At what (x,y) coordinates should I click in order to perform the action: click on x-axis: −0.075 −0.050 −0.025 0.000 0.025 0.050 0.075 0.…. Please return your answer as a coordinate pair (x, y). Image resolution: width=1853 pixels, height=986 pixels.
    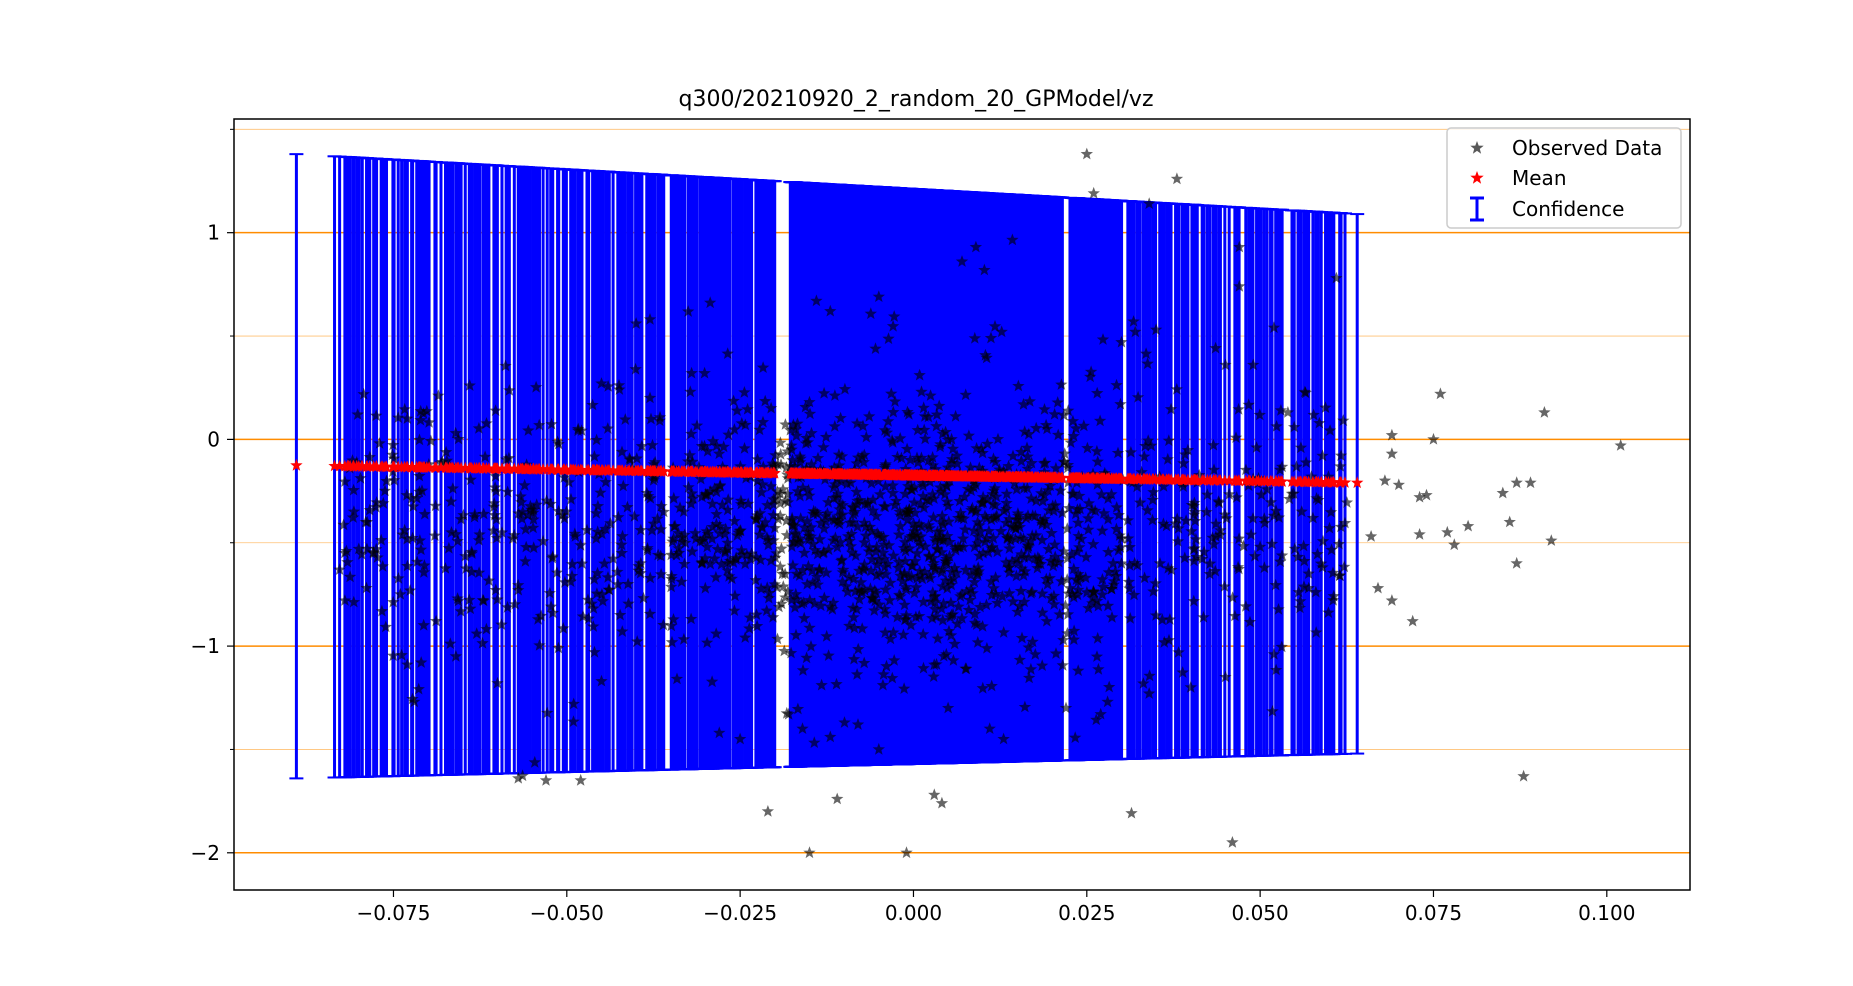
    Looking at the image, I should click on (995, 907).